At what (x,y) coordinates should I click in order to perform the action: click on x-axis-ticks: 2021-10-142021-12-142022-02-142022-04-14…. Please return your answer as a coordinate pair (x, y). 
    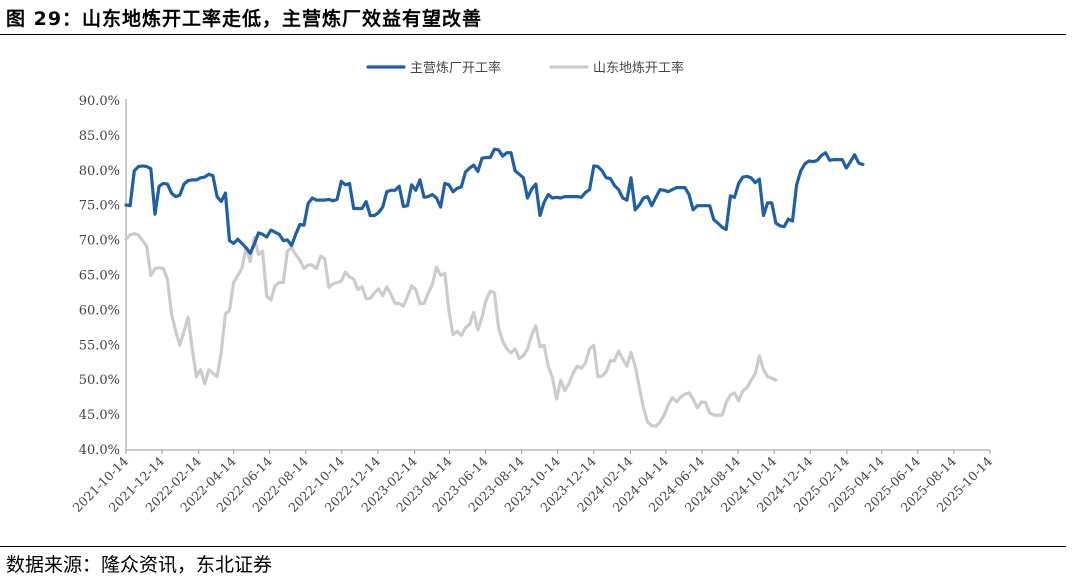
    Looking at the image, I should click on (532, 482).